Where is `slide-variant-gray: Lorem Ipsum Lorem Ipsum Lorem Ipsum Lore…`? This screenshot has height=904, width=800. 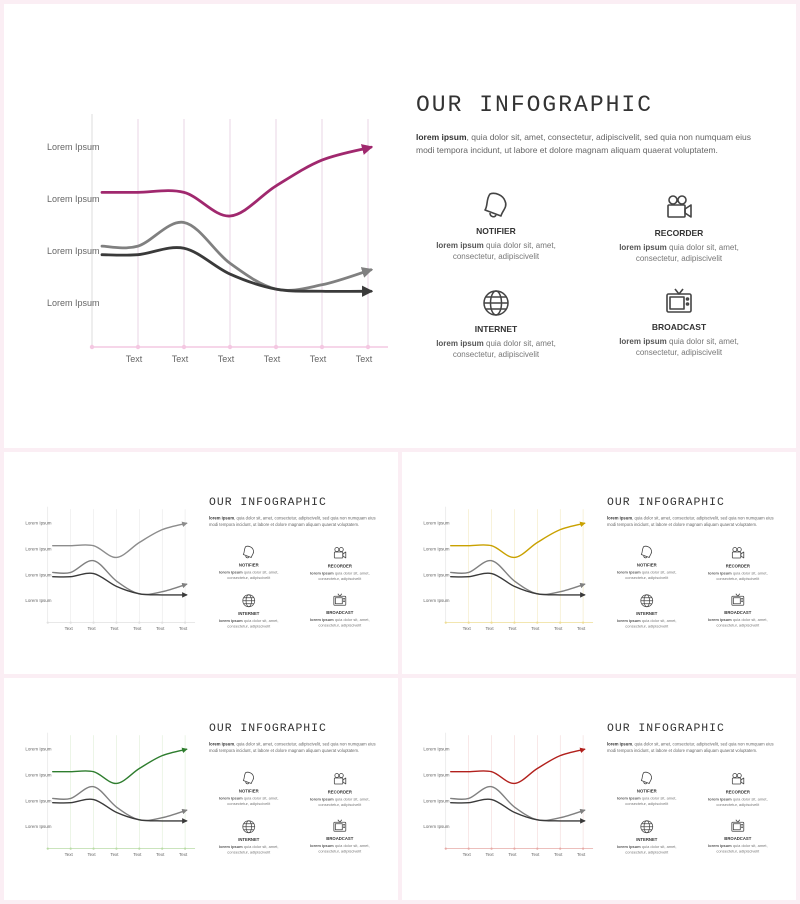 slide-variant-gray: Lorem Ipsum Lorem Ipsum Lorem Ipsum Lore… is located at coordinates (201, 563).